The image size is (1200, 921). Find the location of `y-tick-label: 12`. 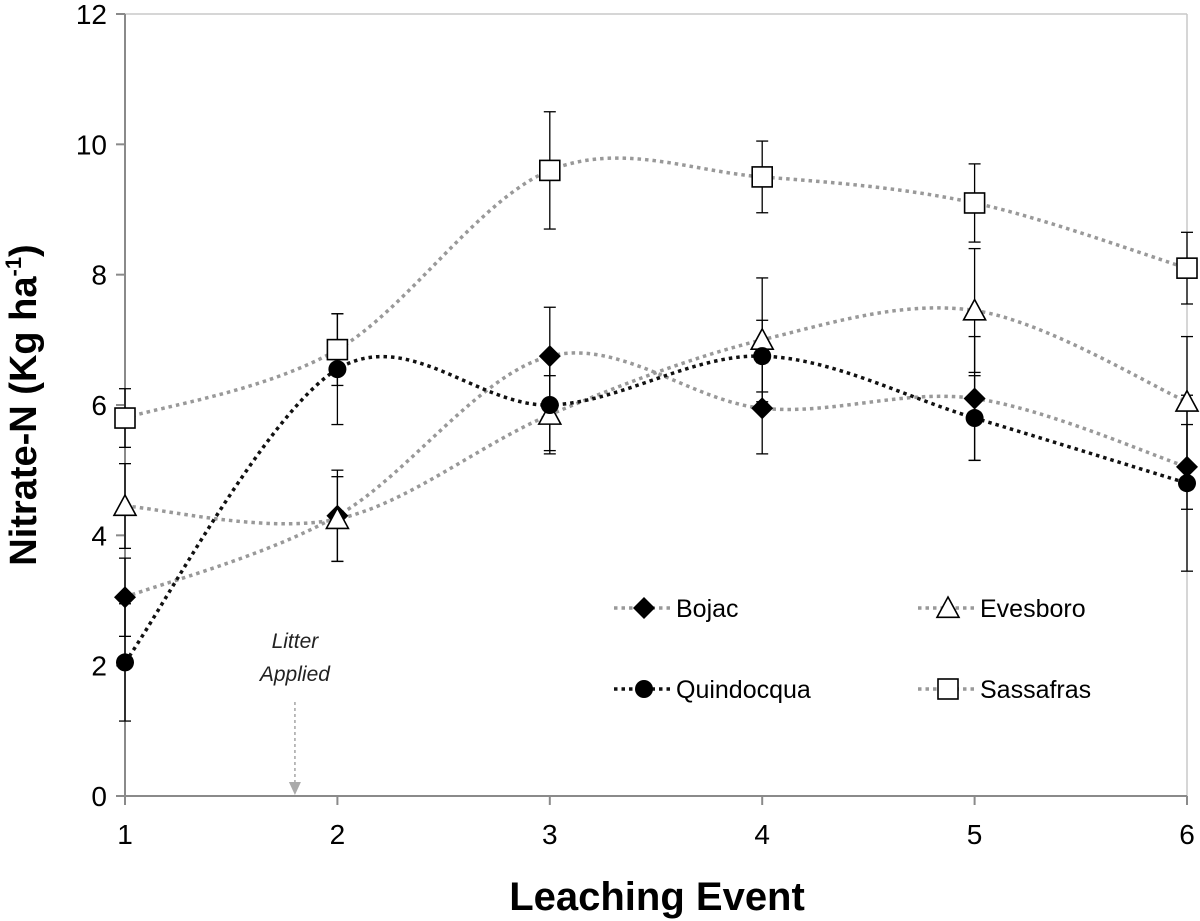

y-tick-label: 12 is located at coordinates (91, 15).